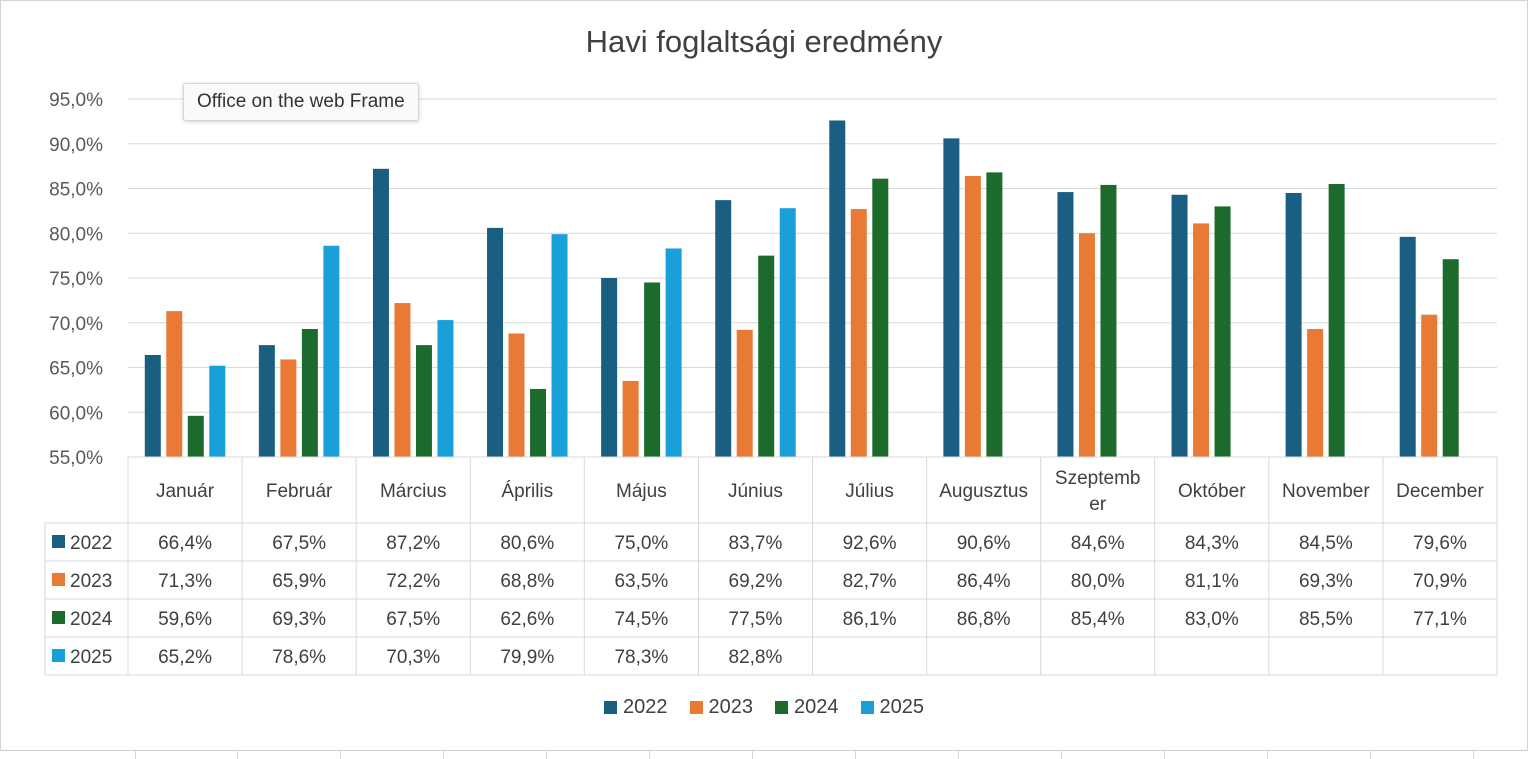 The image size is (1528, 759). I want to click on bar-2022-Február, so click(266, 401).